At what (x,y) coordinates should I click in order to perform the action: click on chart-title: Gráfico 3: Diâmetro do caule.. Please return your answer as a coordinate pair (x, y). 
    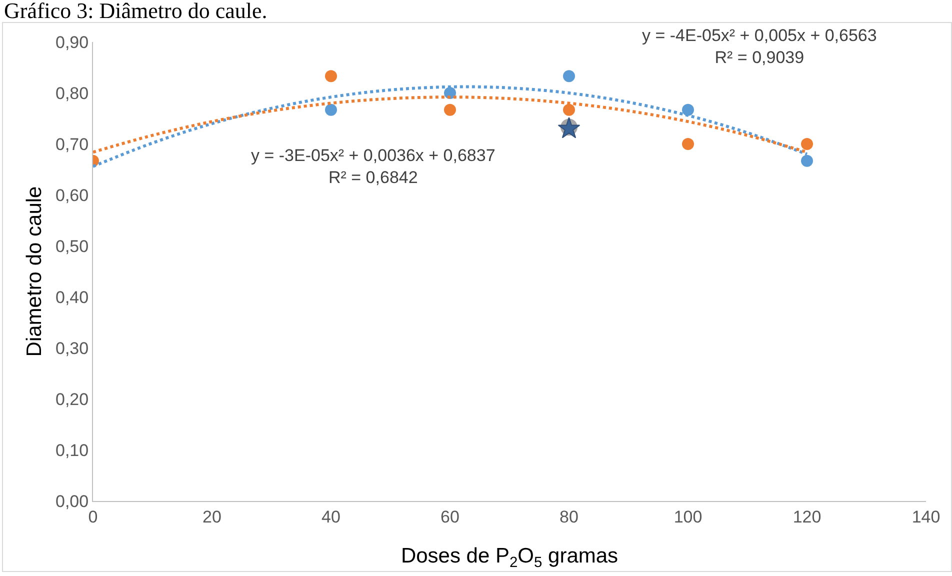
    Looking at the image, I should click on (135, 11).